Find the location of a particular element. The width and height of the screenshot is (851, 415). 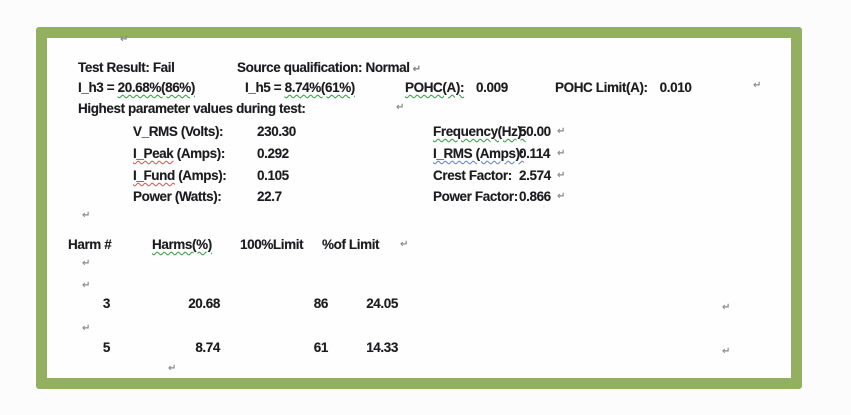

cell-harms-pct: 20.68 is located at coordinates (204, 303).